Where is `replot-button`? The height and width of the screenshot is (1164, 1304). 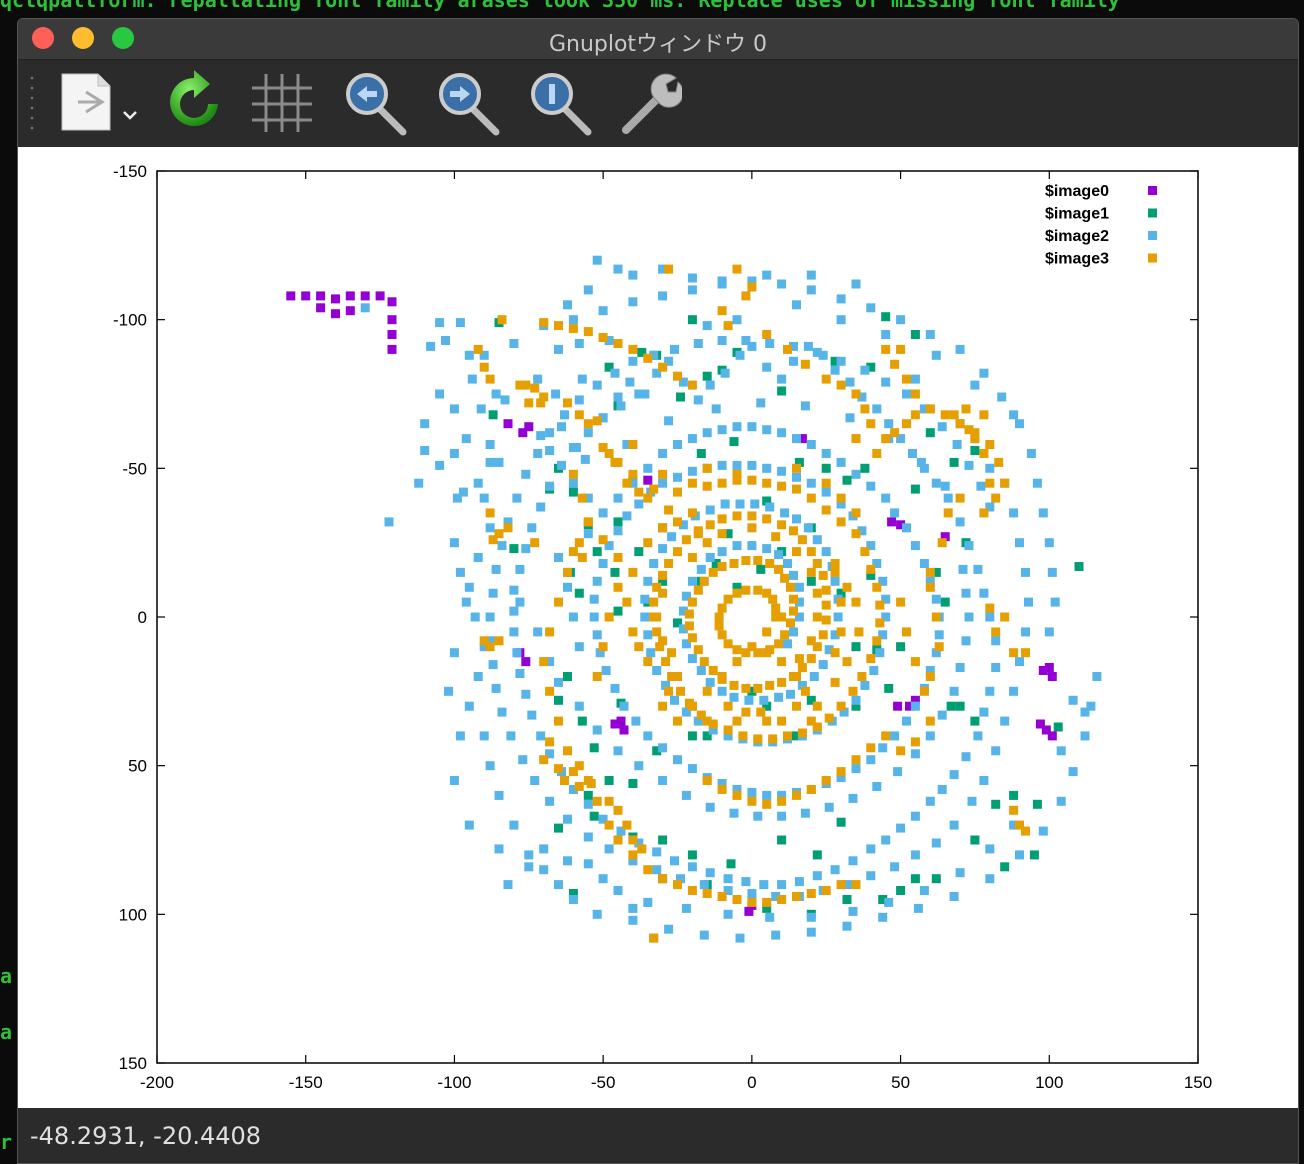 replot-button is located at coordinates (194, 103).